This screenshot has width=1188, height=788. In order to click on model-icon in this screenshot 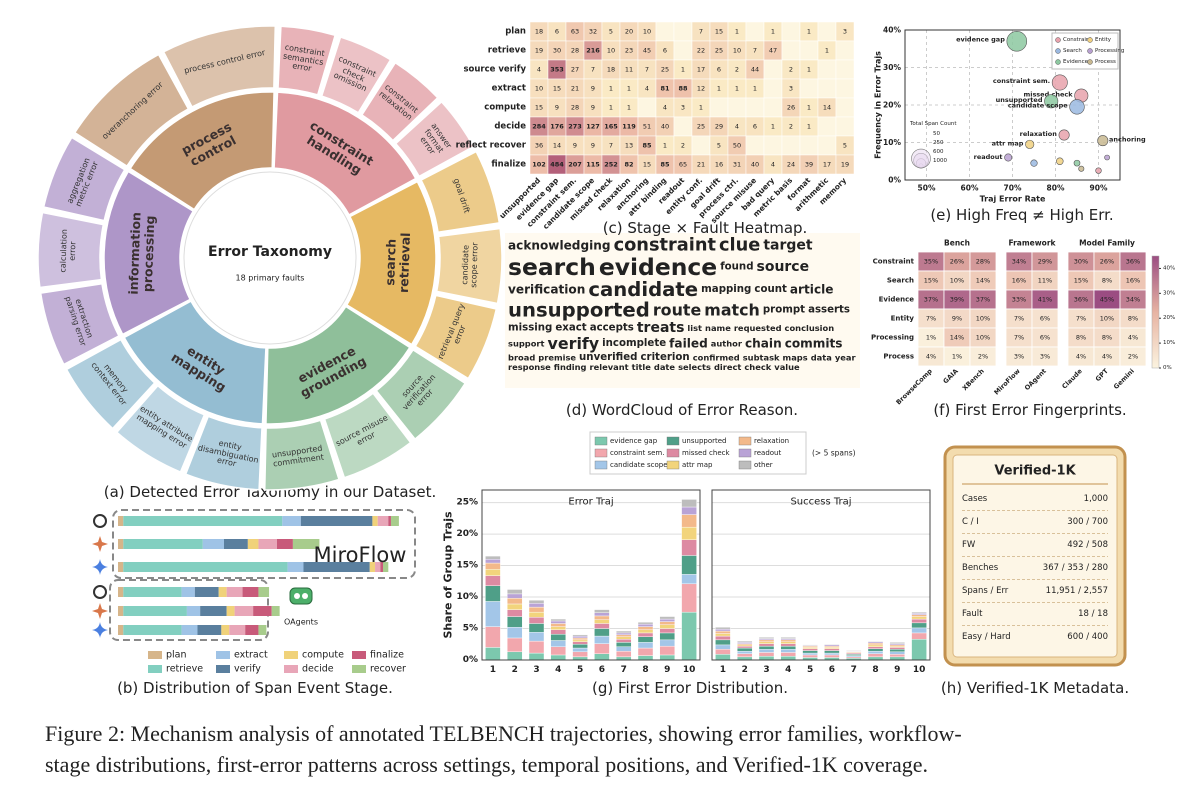, I will do `click(100, 611)`.